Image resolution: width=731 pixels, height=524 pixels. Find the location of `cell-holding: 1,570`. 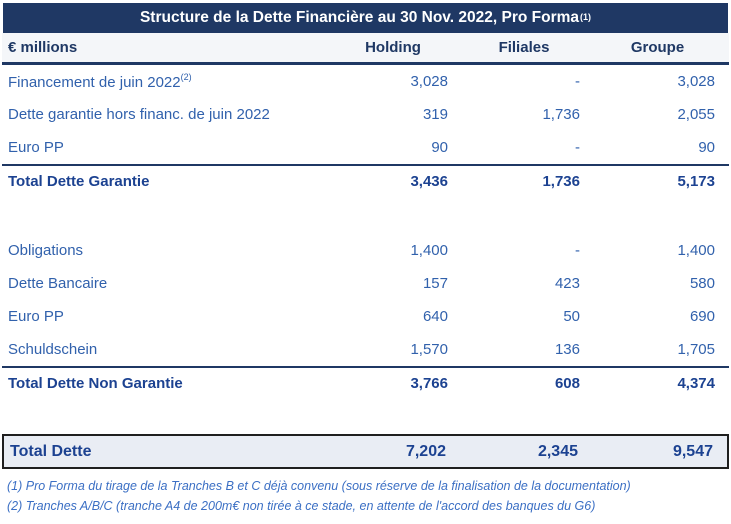

cell-holding: 1,570 is located at coordinates (429, 349).